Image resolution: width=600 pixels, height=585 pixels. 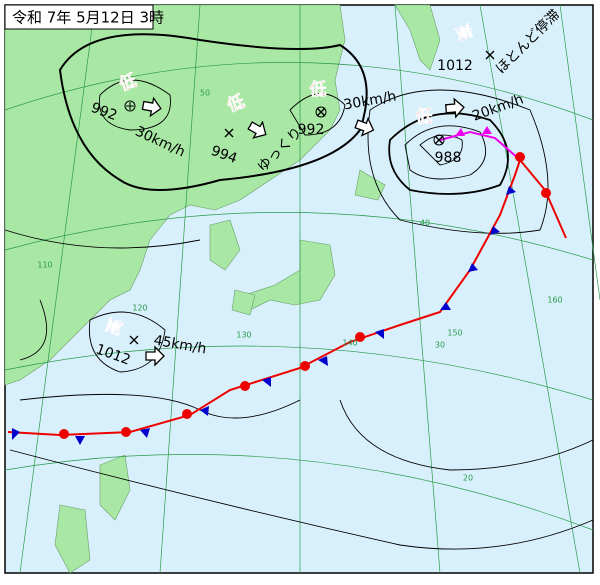 What do you see at coordinates (448, 158) in the screenshot?
I see `pressure-value: 988` at bounding box center [448, 158].